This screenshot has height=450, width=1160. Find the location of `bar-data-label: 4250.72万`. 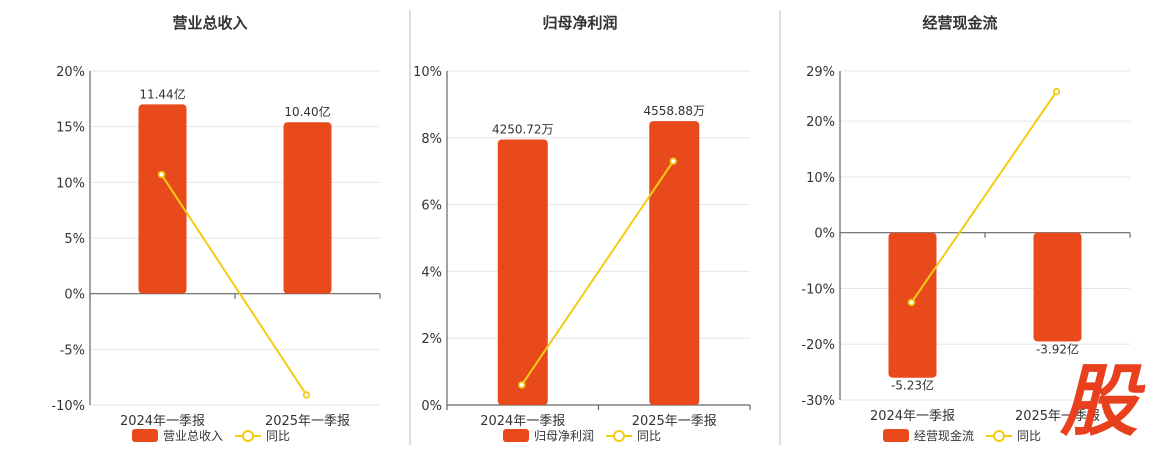

bar-data-label: 4250.72万 is located at coordinates (523, 129).